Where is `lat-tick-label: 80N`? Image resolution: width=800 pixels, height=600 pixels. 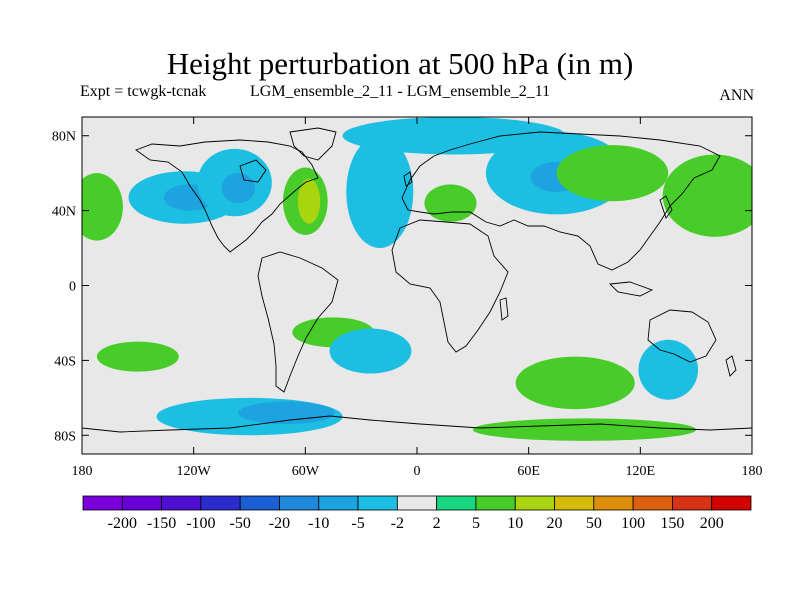 lat-tick-label: 80N is located at coordinates (64, 137).